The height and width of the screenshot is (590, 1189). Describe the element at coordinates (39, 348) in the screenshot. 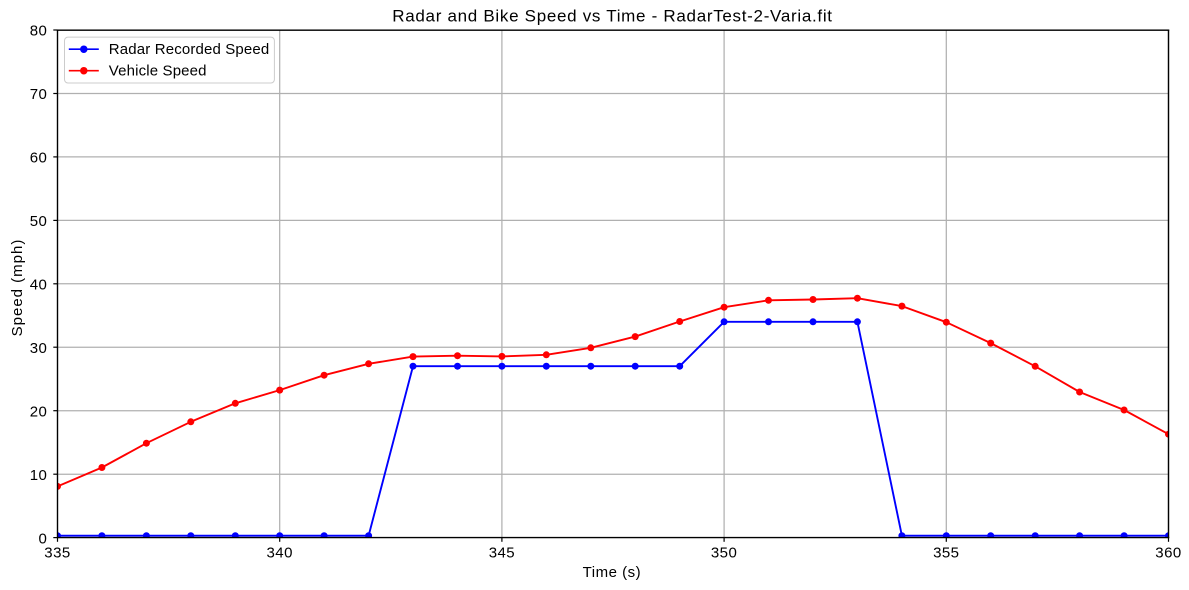

I see `svg-text: 30` at that location.